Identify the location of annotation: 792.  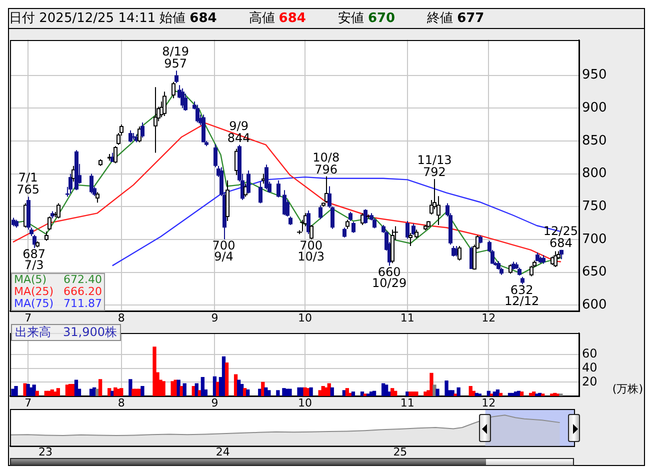
(434, 172).